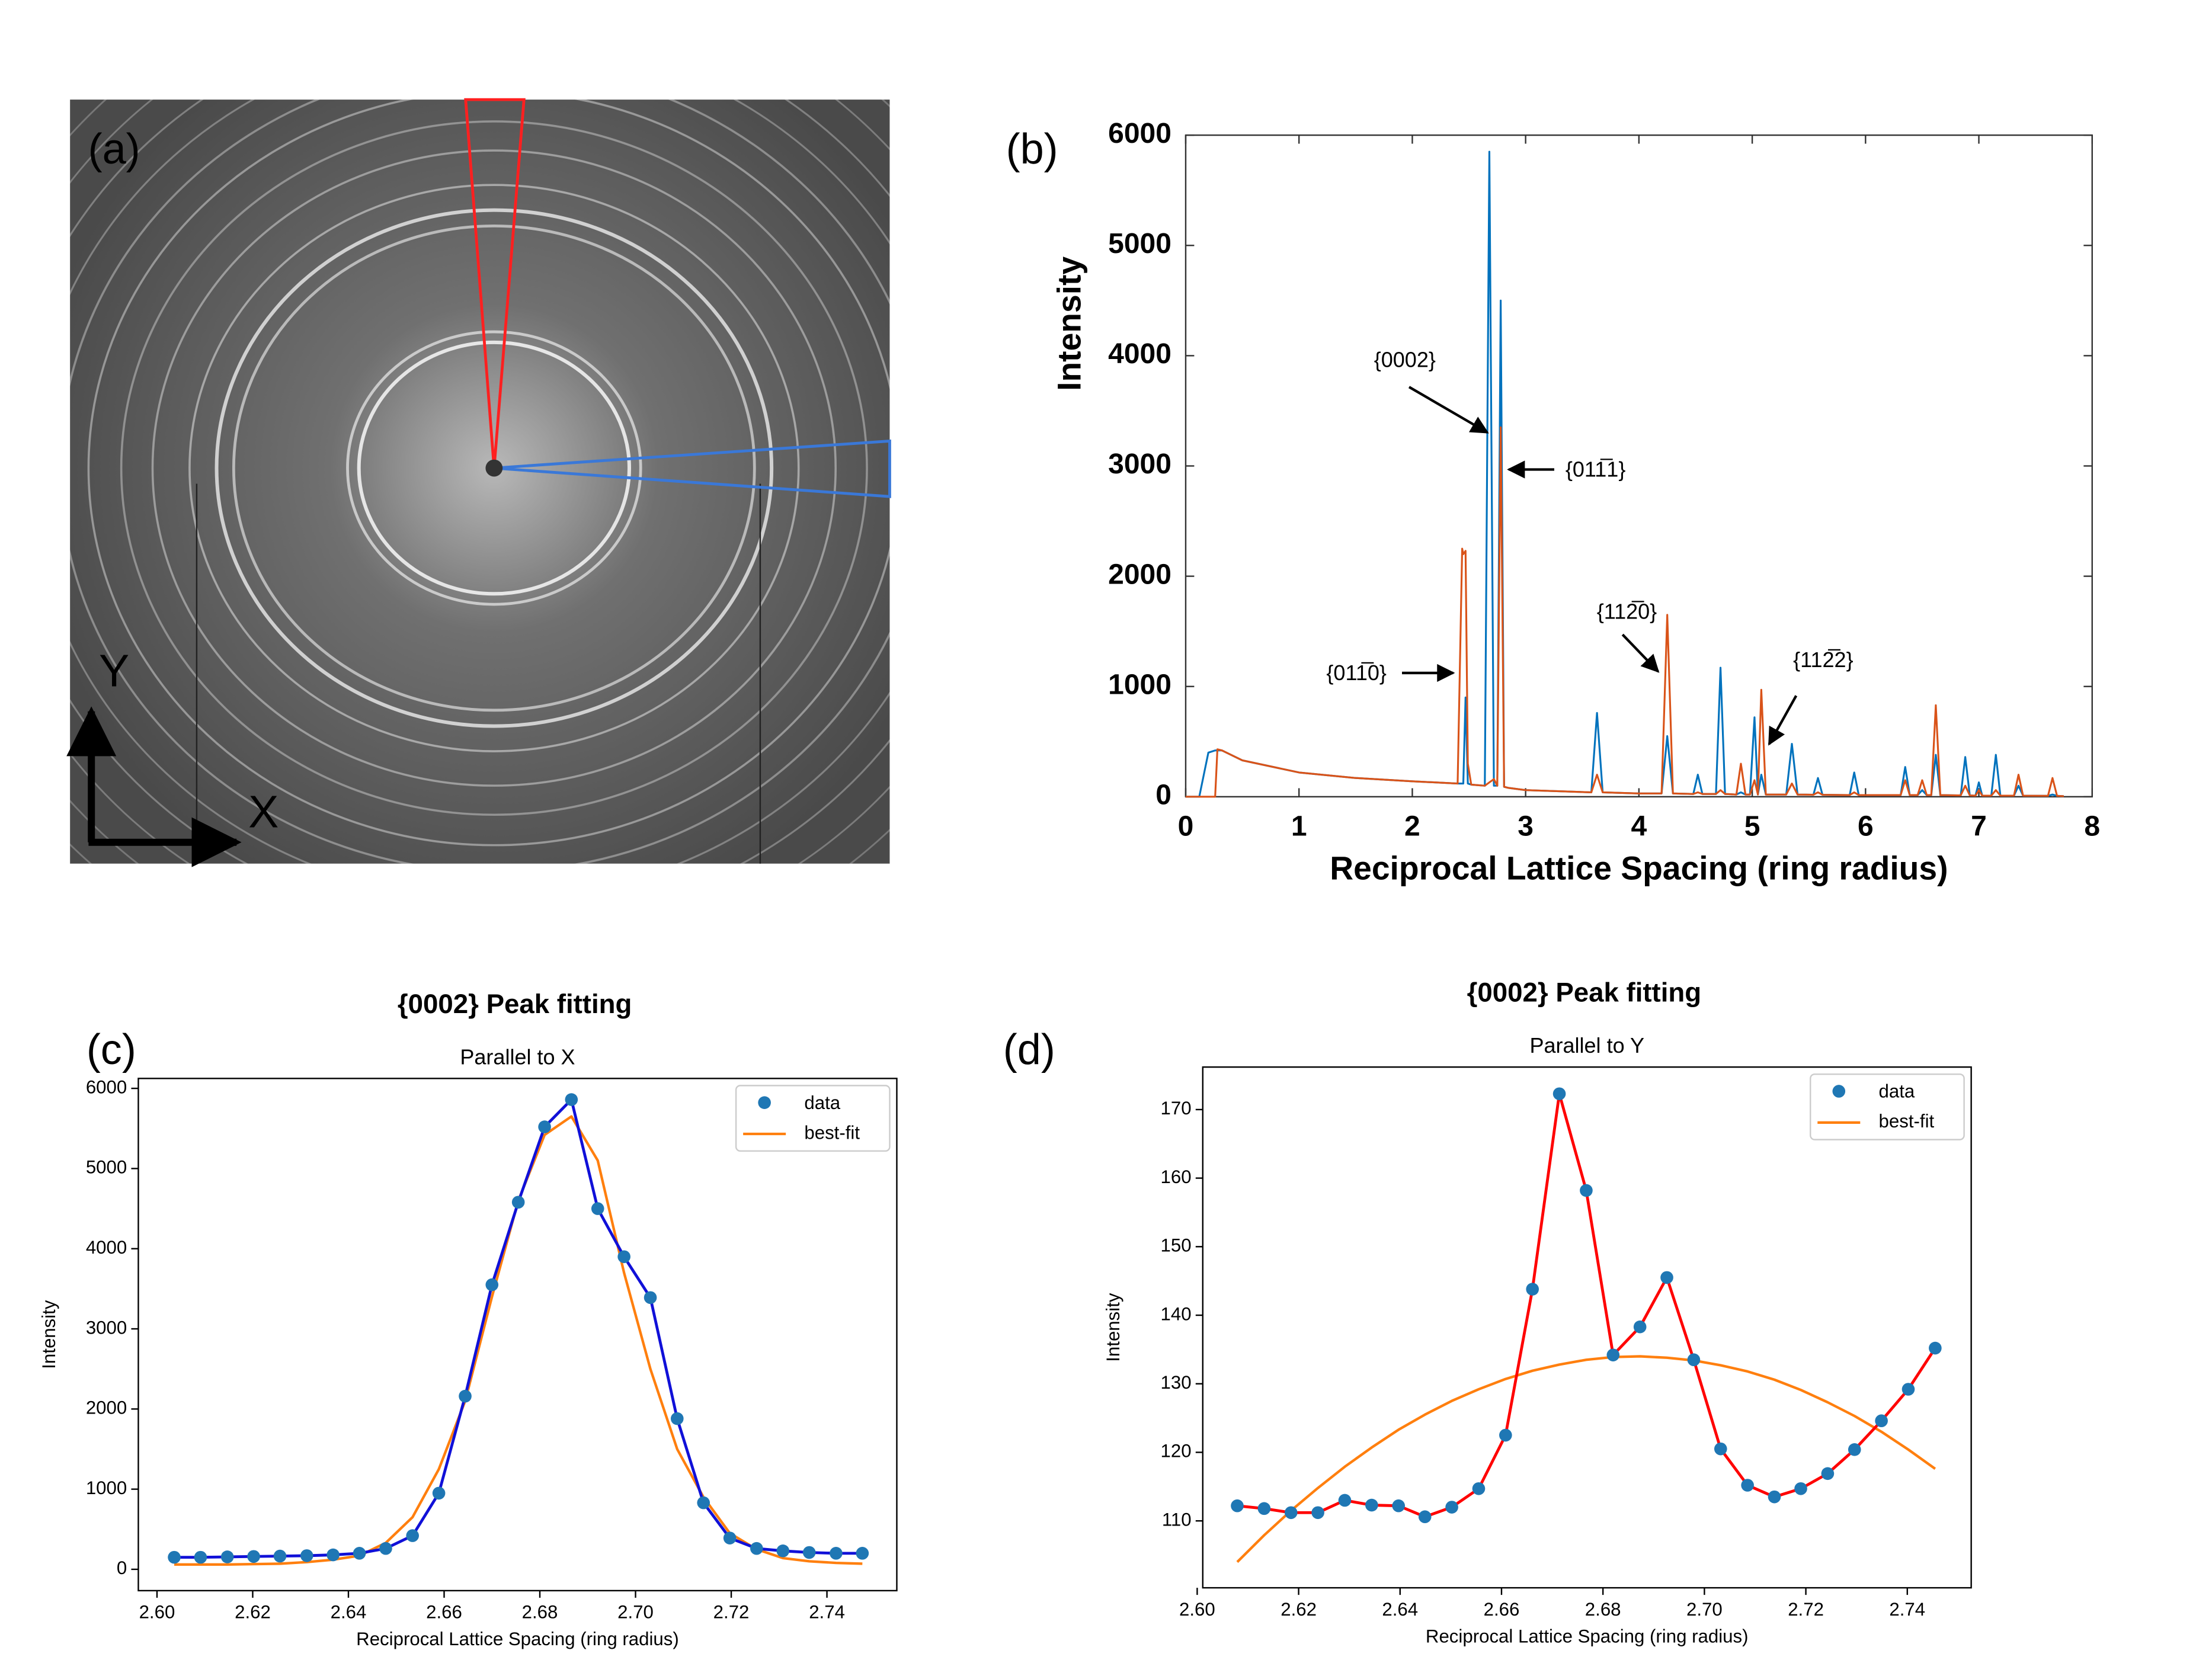 The image size is (2212, 1676). Describe the element at coordinates (1704, 1609) in the screenshot. I see `x-tick-label: 2.70` at that location.